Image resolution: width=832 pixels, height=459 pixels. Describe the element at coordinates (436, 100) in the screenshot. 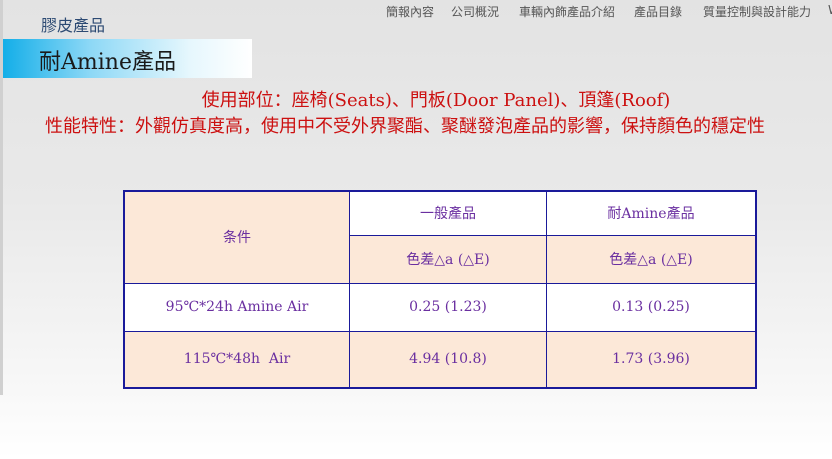

I see `usage-text: 使用部位：座椅(Seats)、門板(Door Panel)、頂篷(Roof)` at that location.